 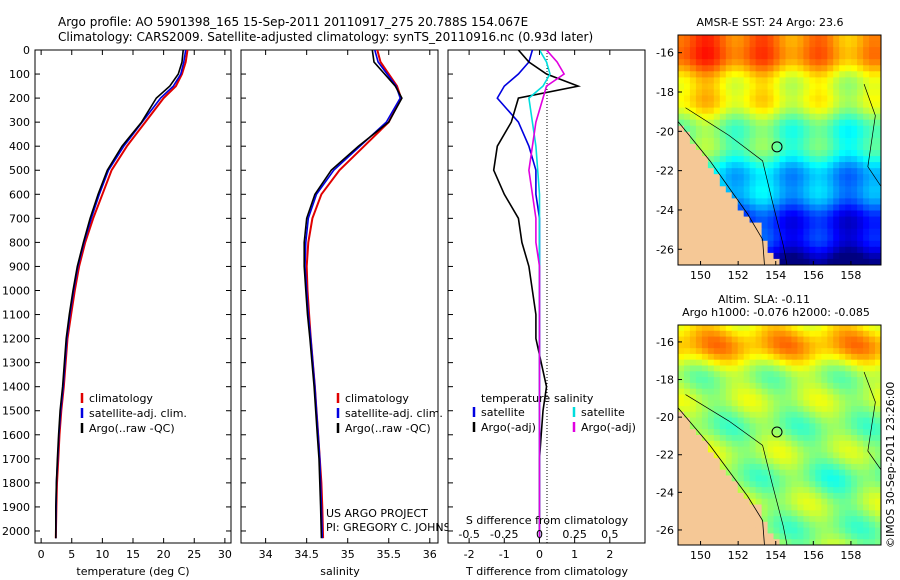 I want to click on sla-map-title: Altim. SLA: -0.11, so click(x=764, y=299).